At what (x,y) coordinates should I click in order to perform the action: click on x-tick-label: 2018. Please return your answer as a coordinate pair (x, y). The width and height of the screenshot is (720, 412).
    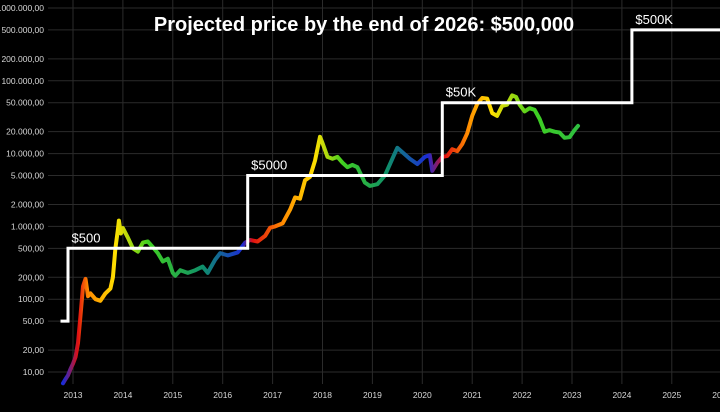
    Looking at the image, I should click on (322, 395).